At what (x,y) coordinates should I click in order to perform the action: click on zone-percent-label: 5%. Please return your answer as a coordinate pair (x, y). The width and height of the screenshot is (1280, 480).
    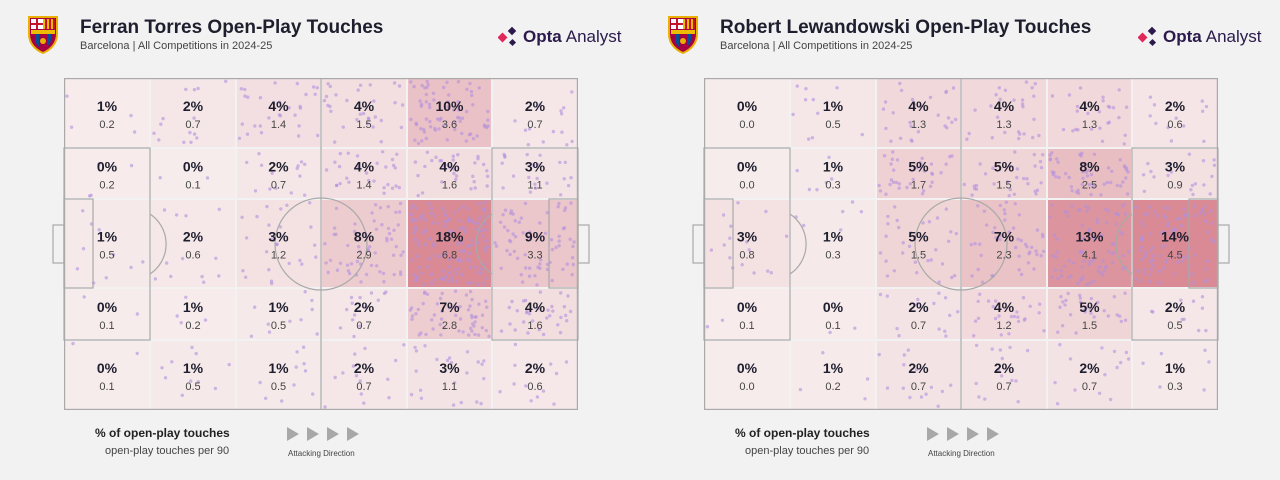
    Looking at the image, I should click on (918, 237).